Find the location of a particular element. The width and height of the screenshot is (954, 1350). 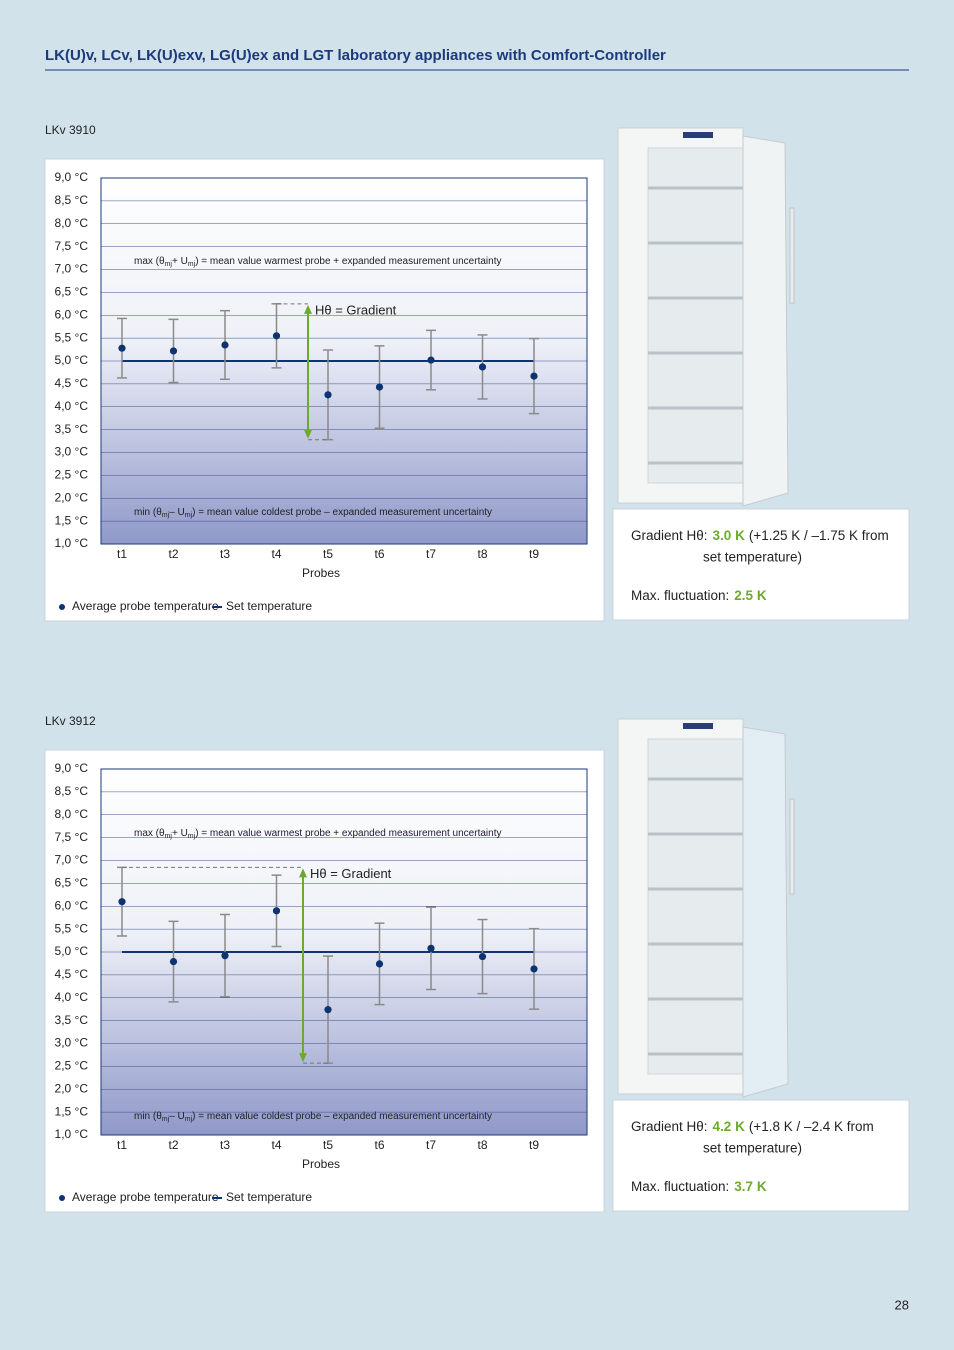

y-tick-label: 7,0 °C is located at coordinates (72, 860).